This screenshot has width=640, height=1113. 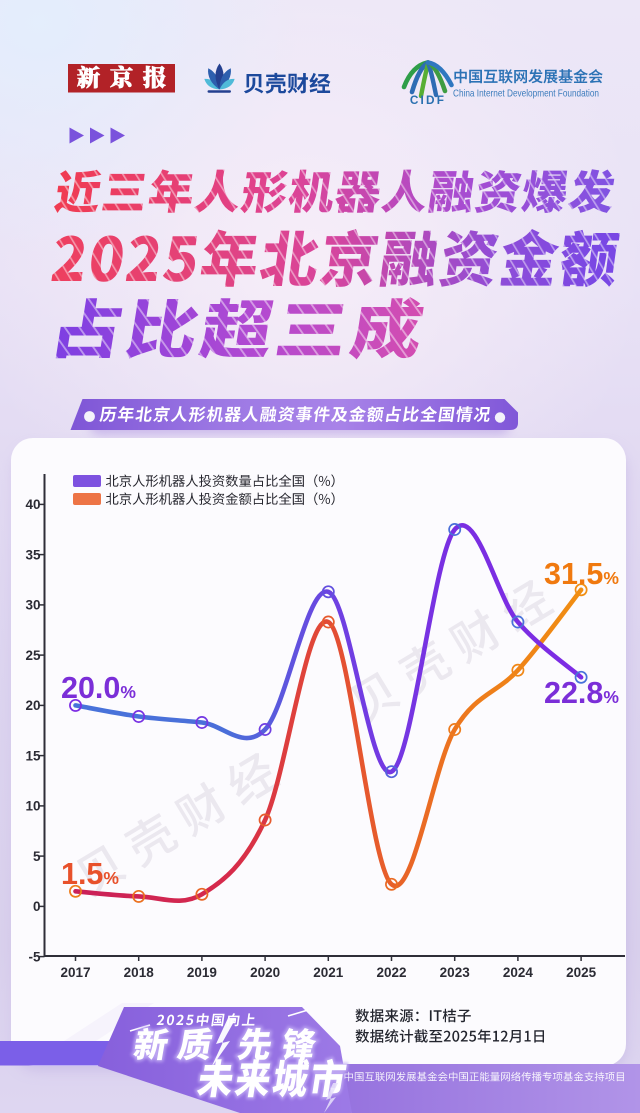 I want to click on svg-text: 20.0%, so click(x=98, y=688).